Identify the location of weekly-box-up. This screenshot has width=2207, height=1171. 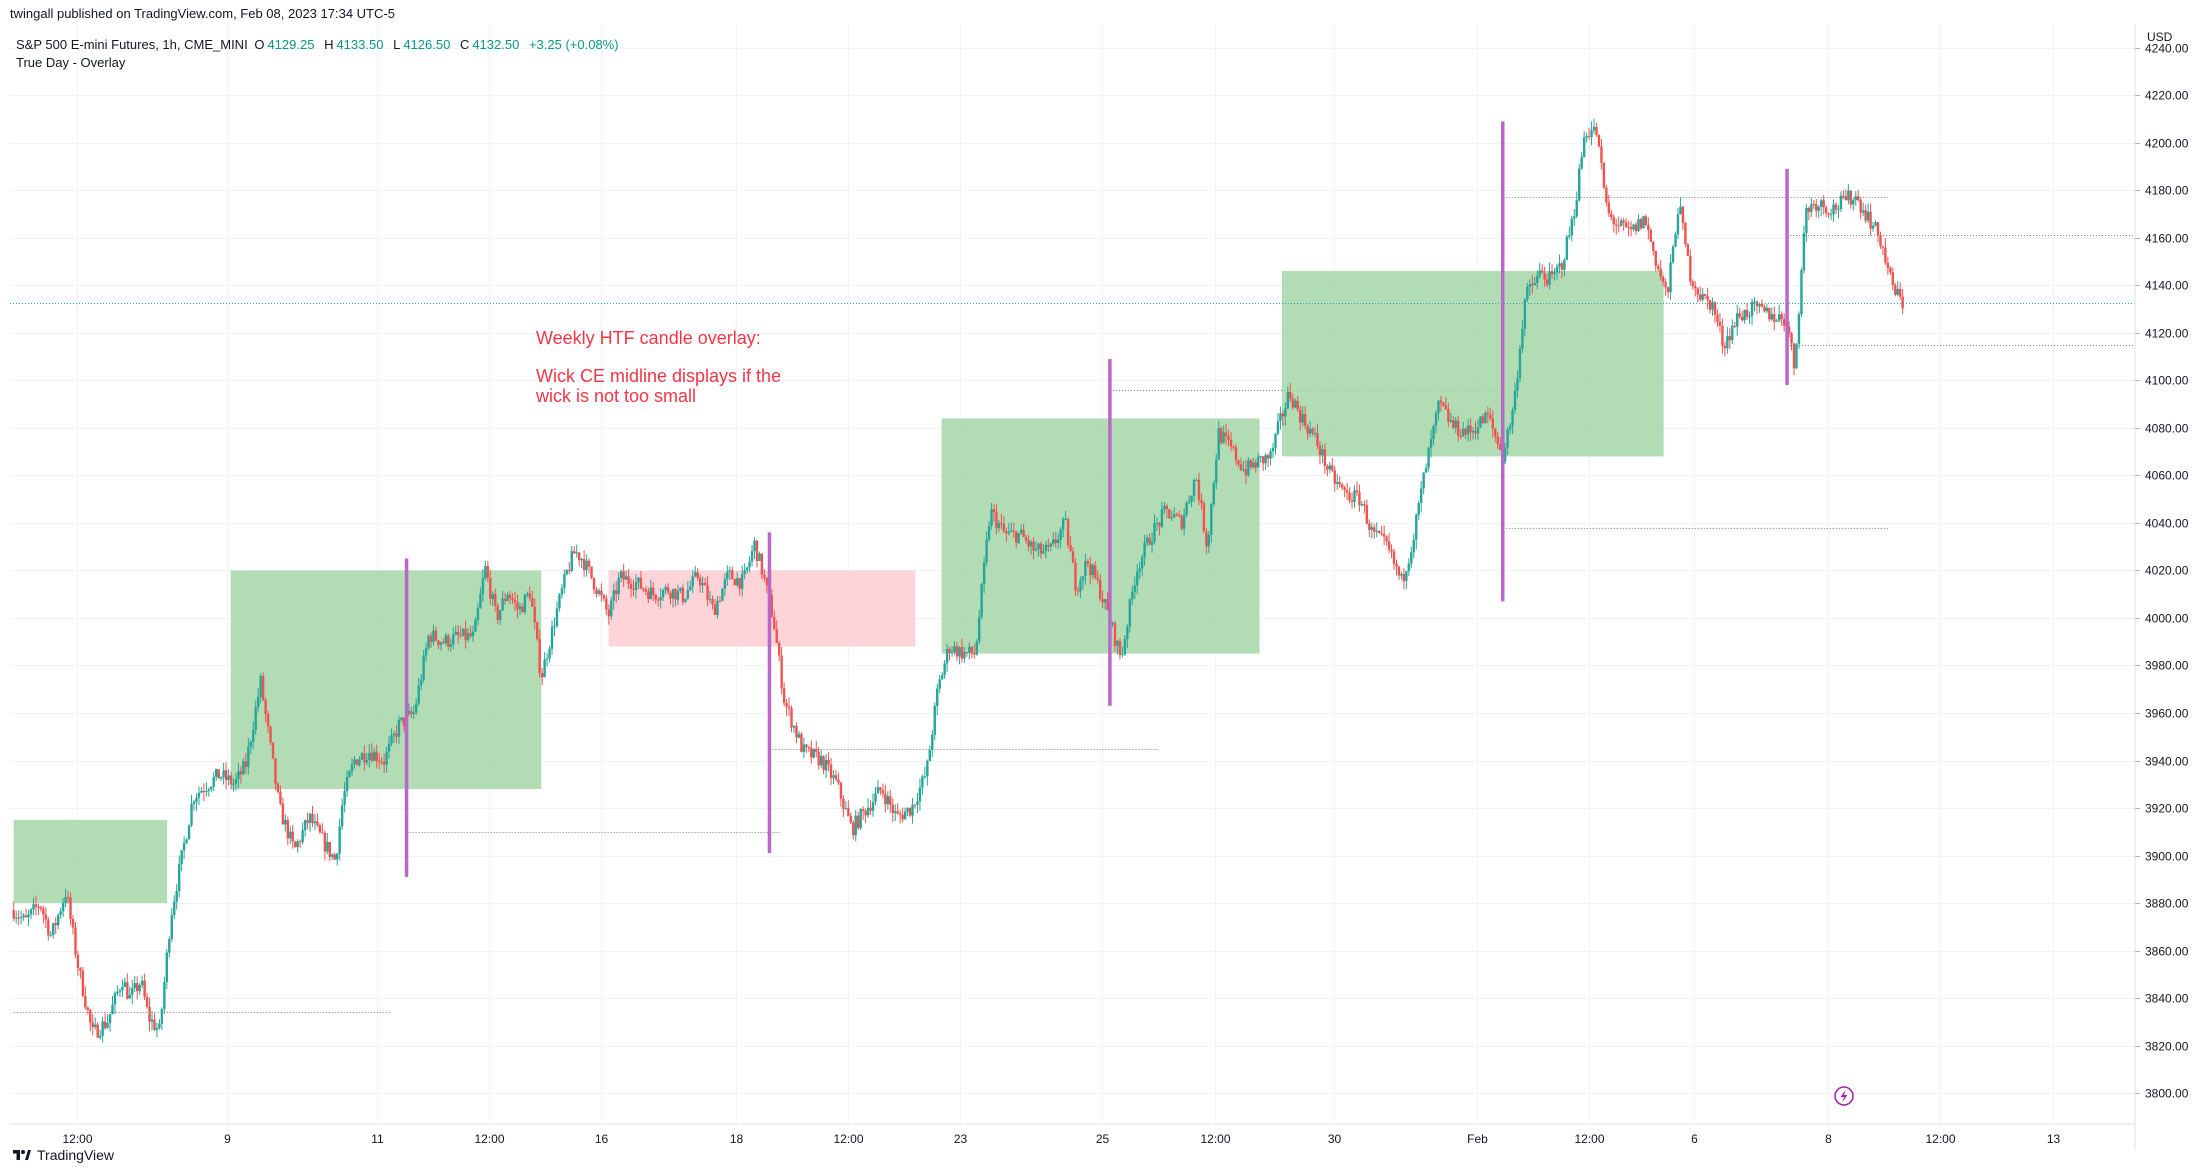
(90, 861).